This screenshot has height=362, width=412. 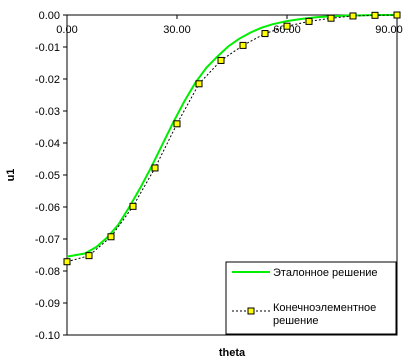 I want to click on x-tick-label: 30.00, so click(x=177, y=30).